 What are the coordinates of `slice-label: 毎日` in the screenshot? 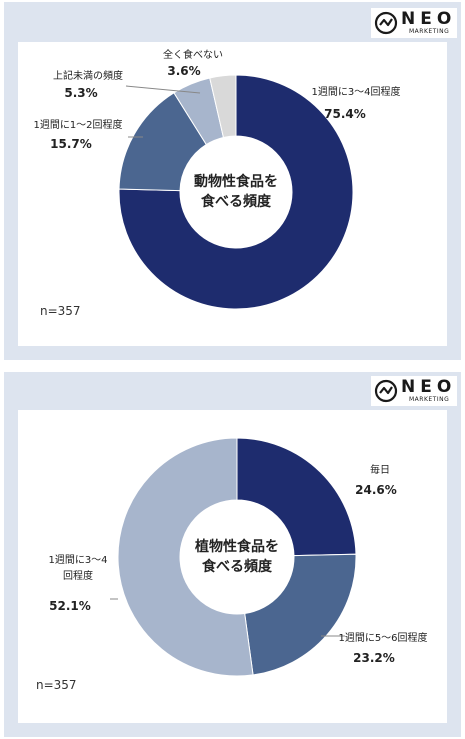 It's located at (380, 469).